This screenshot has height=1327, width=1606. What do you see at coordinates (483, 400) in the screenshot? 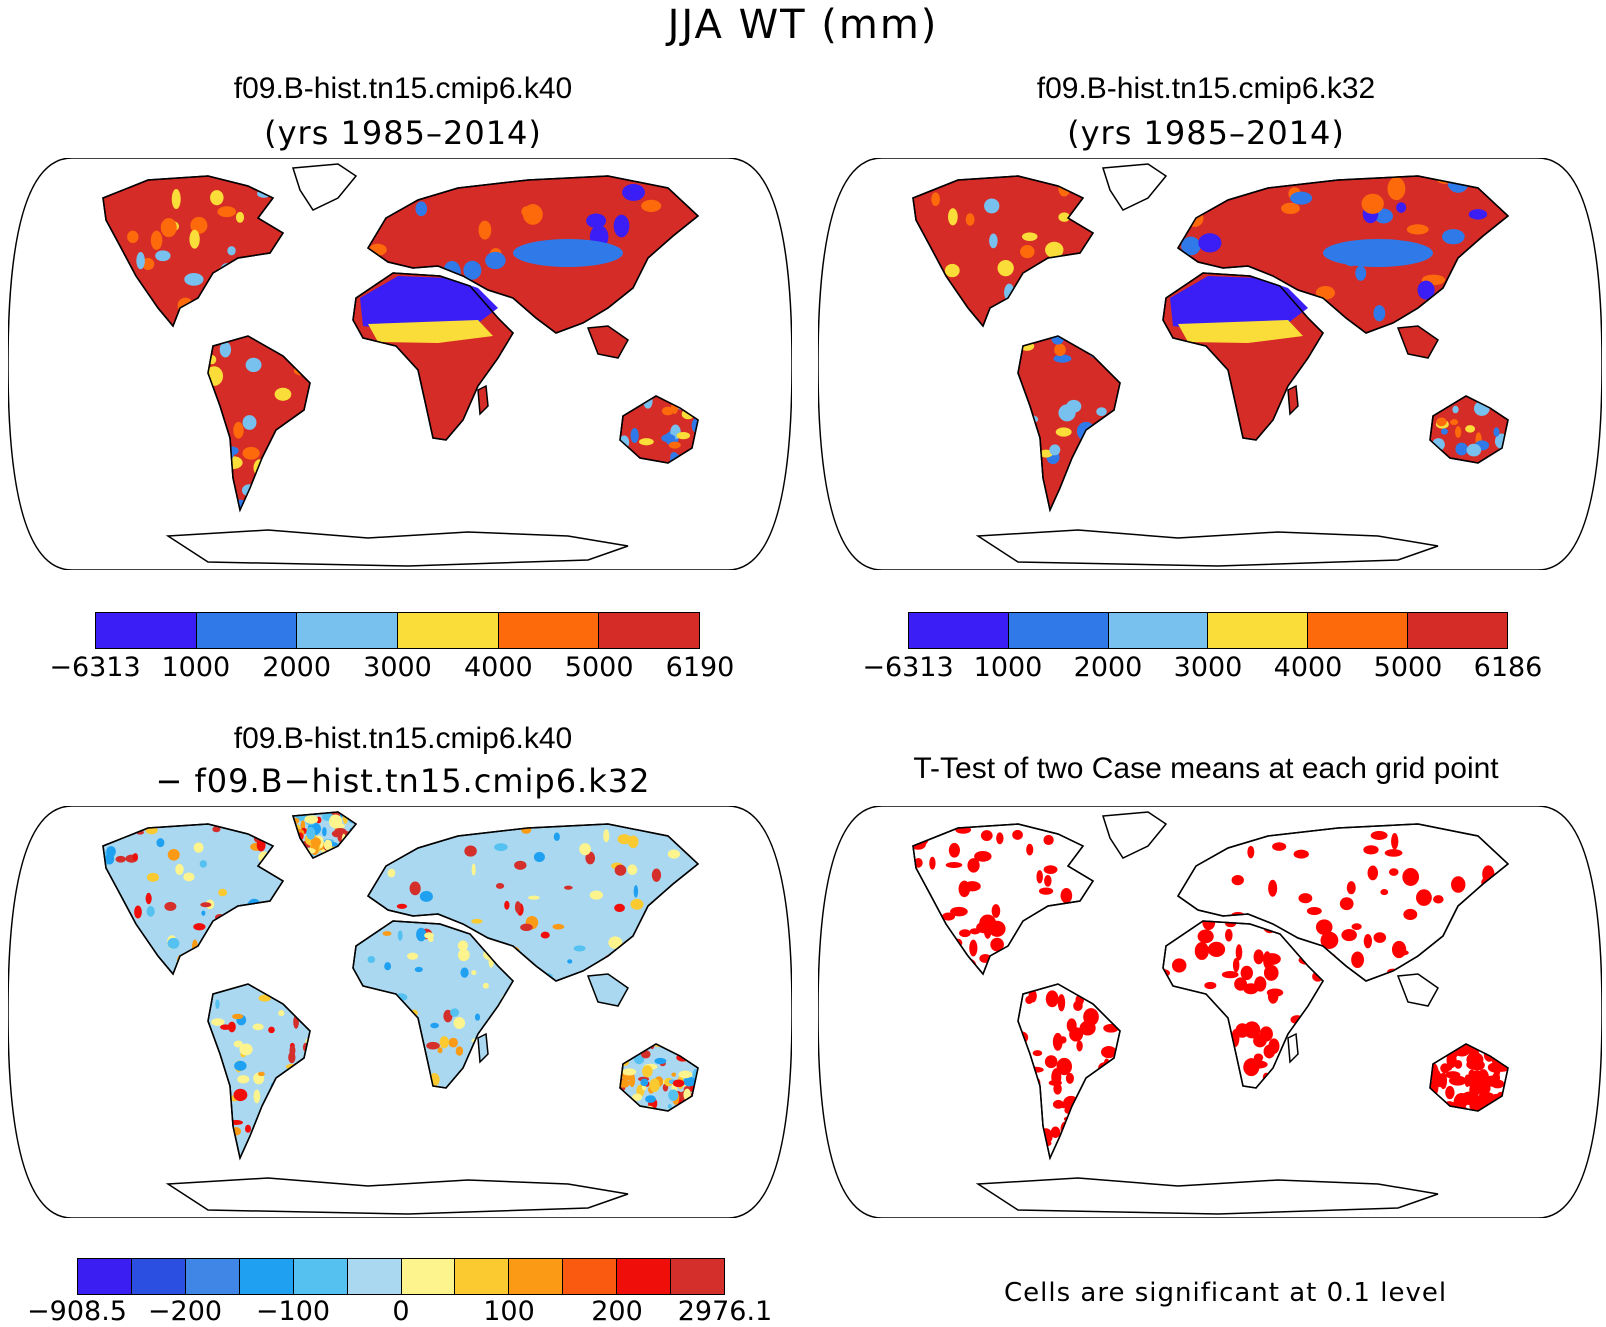
I see `land-madagascar` at bounding box center [483, 400].